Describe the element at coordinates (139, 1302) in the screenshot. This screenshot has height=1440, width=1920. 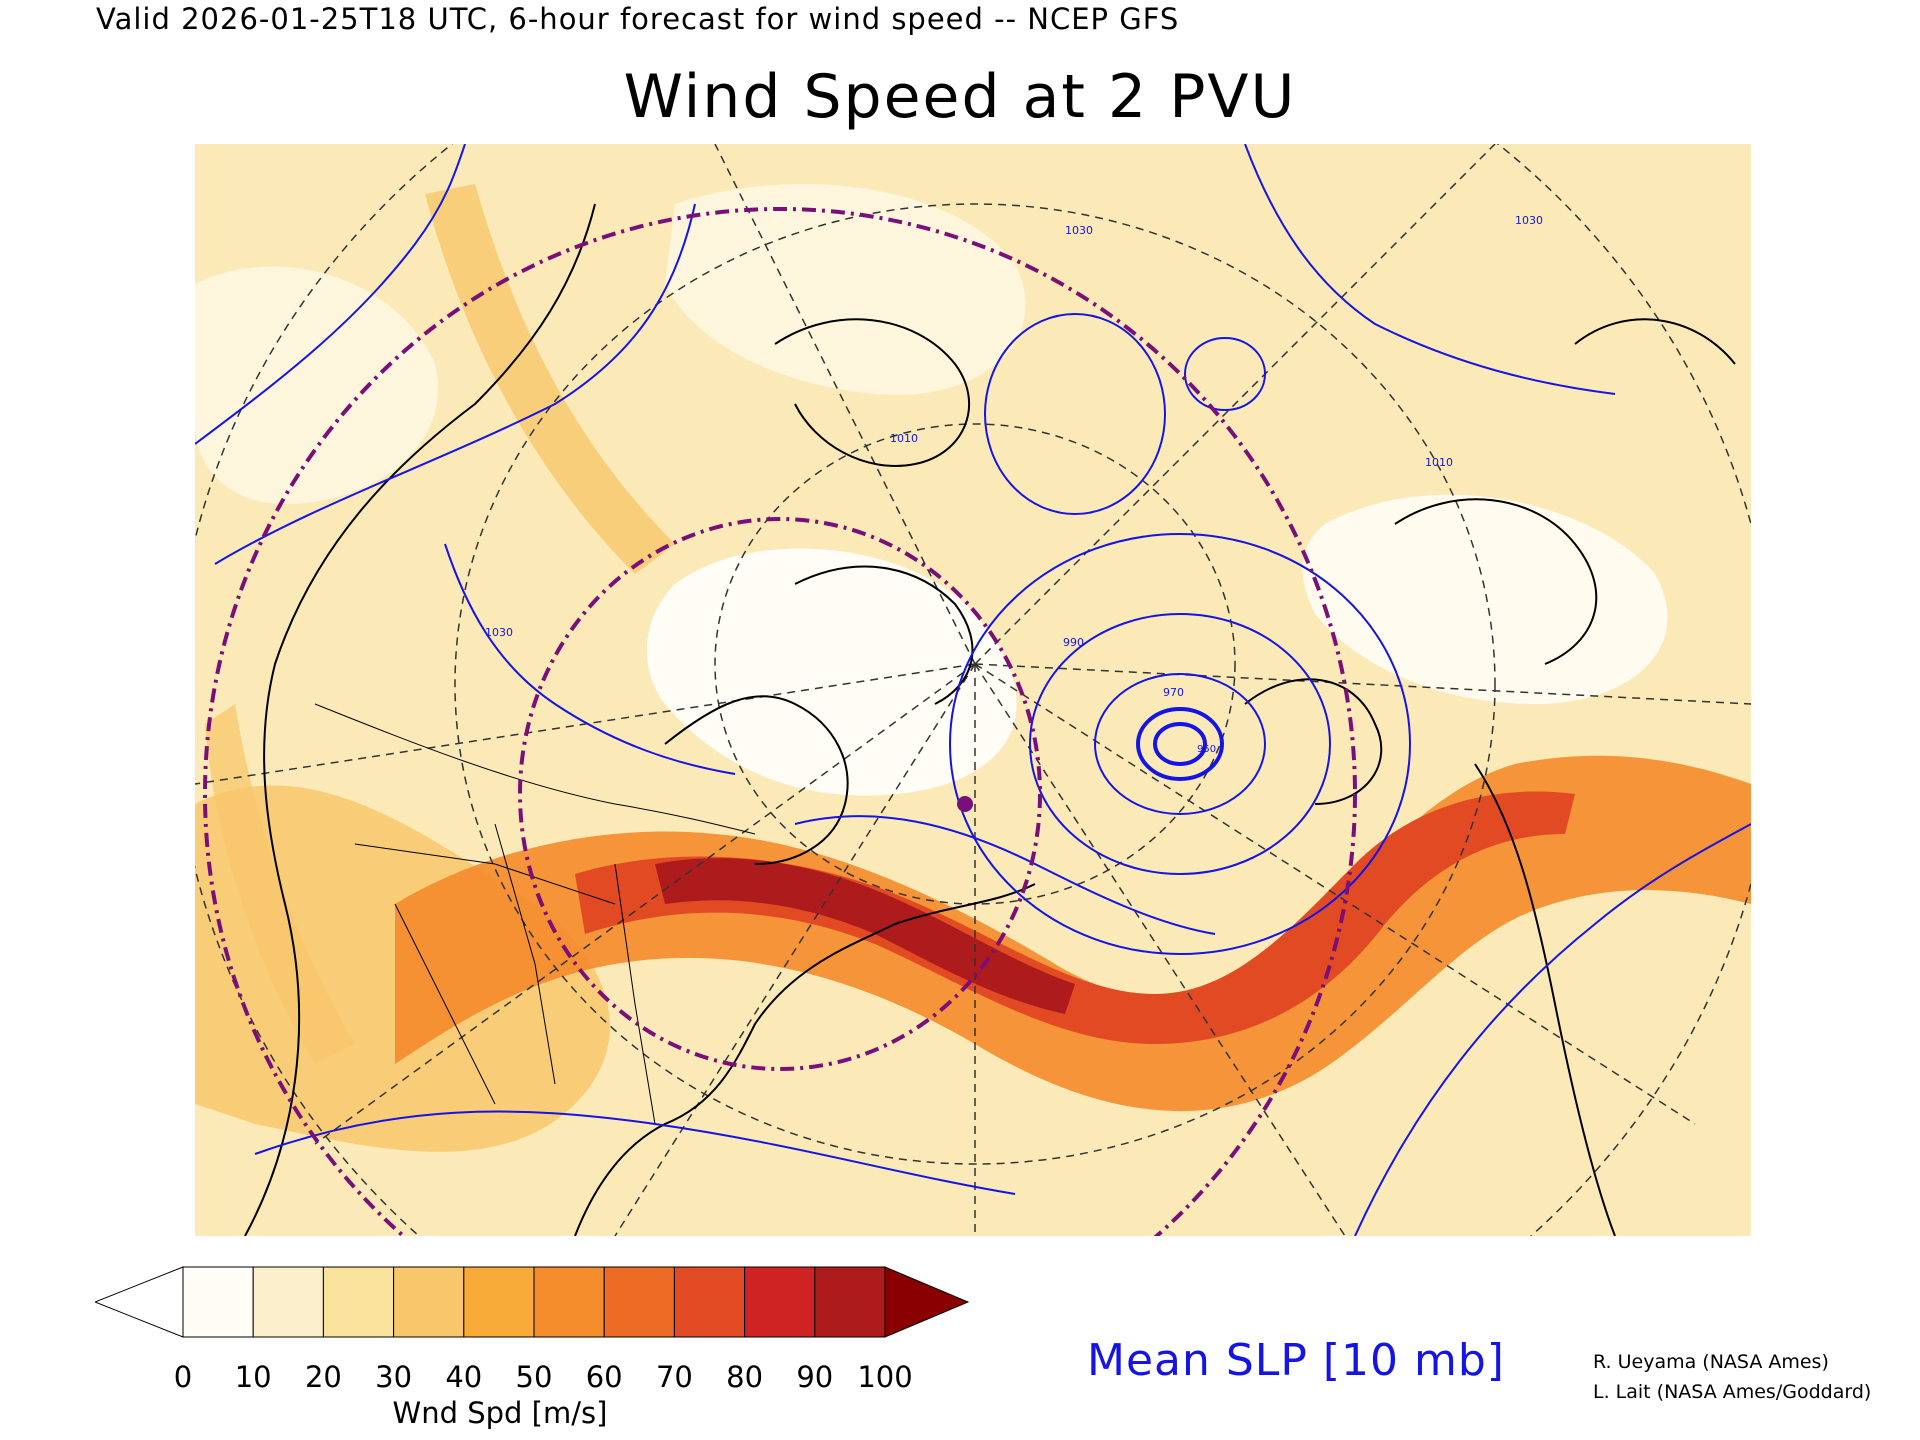
I see `colorbar-under-arrow` at that location.